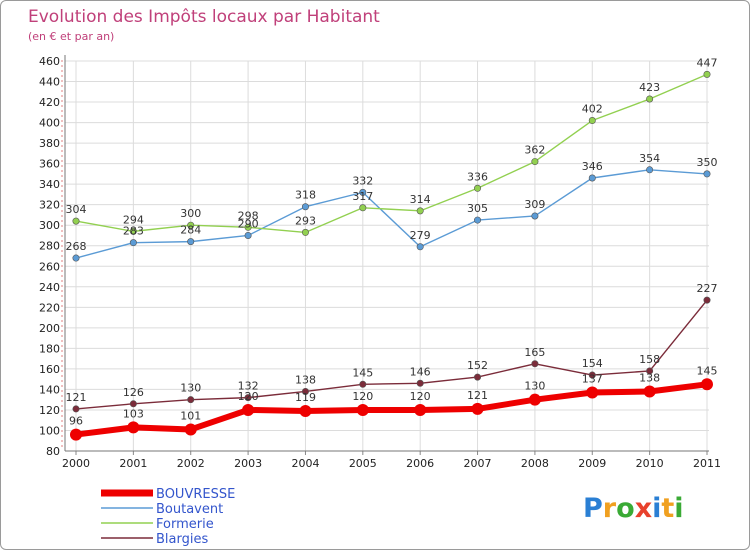 This screenshot has width=750, height=550. What do you see at coordinates (71, 36) in the screenshot?
I see `chart-subtitle: (en € et par an)` at bounding box center [71, 36].